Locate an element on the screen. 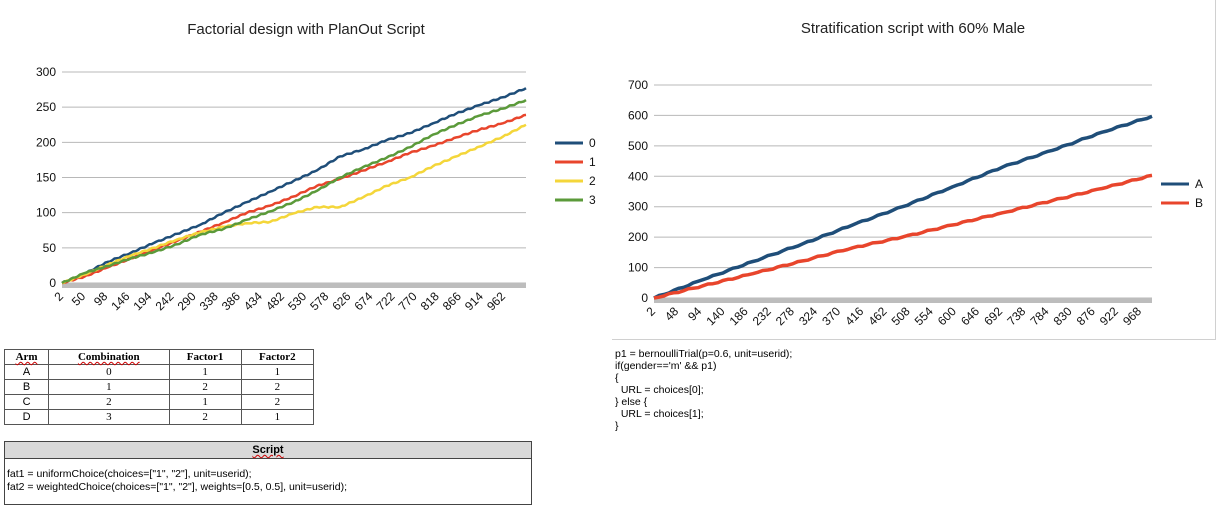 The height and width of the screenshot is (514, 1220). x-tick-label: 770 is located at coordinates (408, 301).